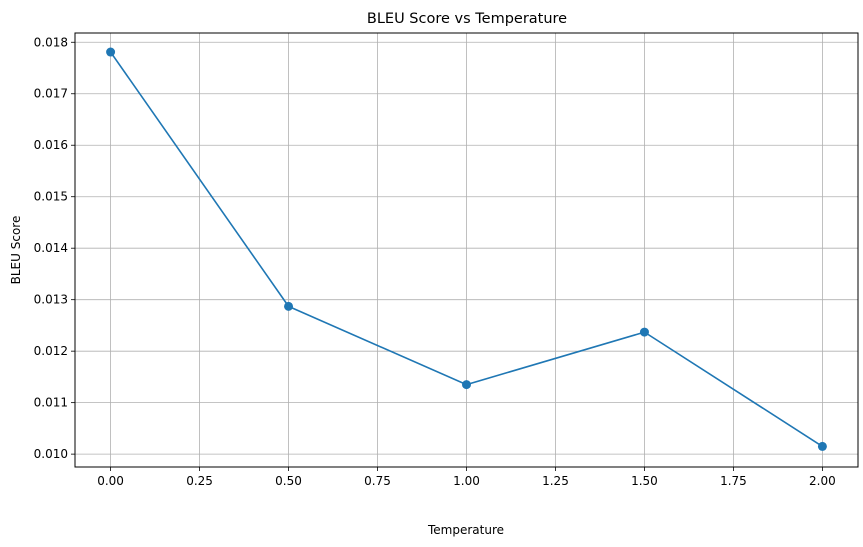 The width and height of the screenshot is (863, 547). What do you see at coordinates (644, 481) in the screenshot?
I see `x-tick-label: 1.50` at bounding box center [644, 481].